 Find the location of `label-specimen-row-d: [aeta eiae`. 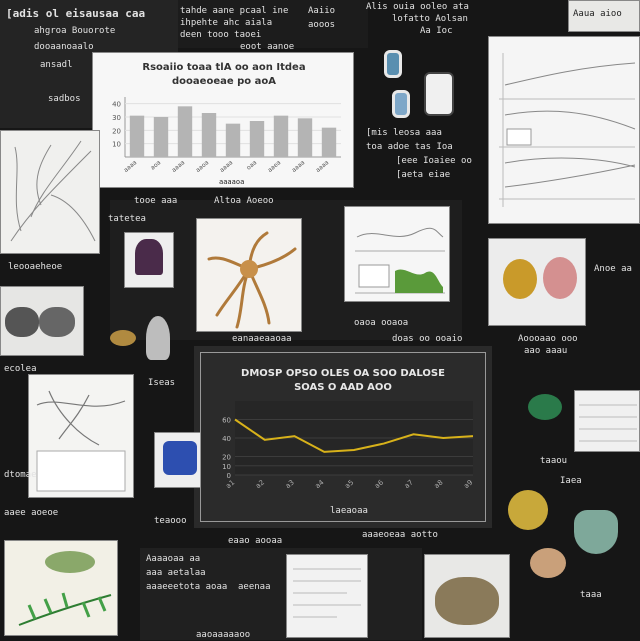

label-specimen-row-d: [aeta eiae is located at coordinates (423, 175).